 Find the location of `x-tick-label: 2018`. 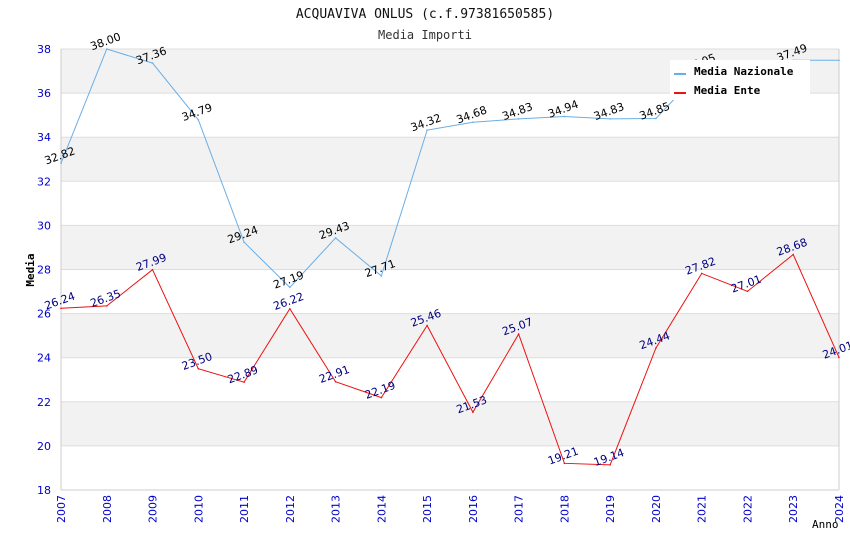

x-tick-label: 2018 is located at coordinates (564, 509).